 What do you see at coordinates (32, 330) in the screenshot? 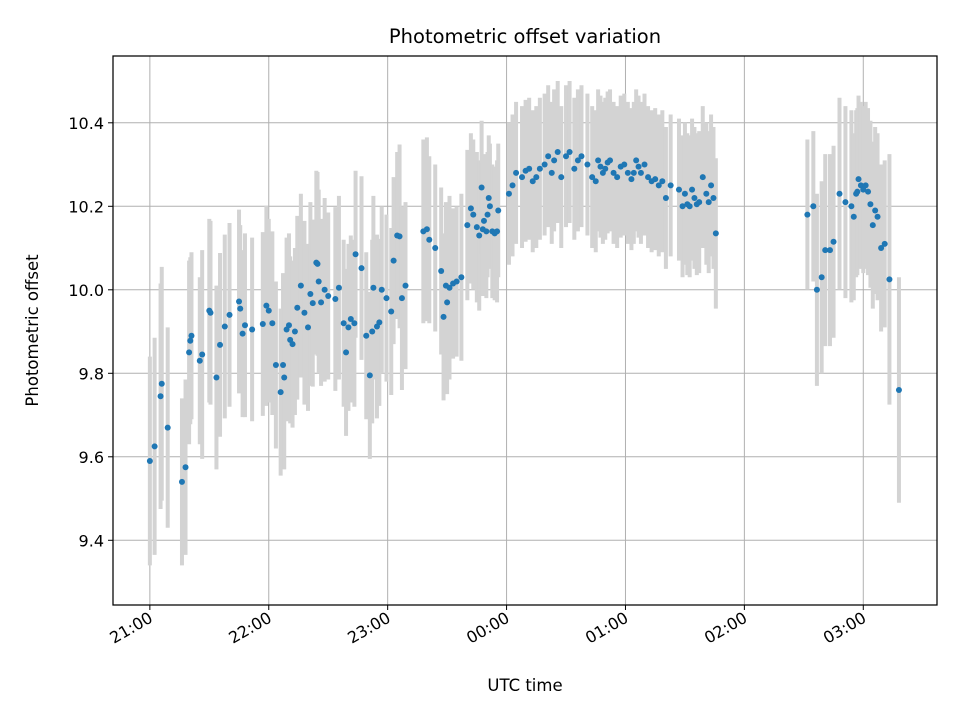
I see `y-axis-title: Photometric offset` at bounding box center [32, 330].